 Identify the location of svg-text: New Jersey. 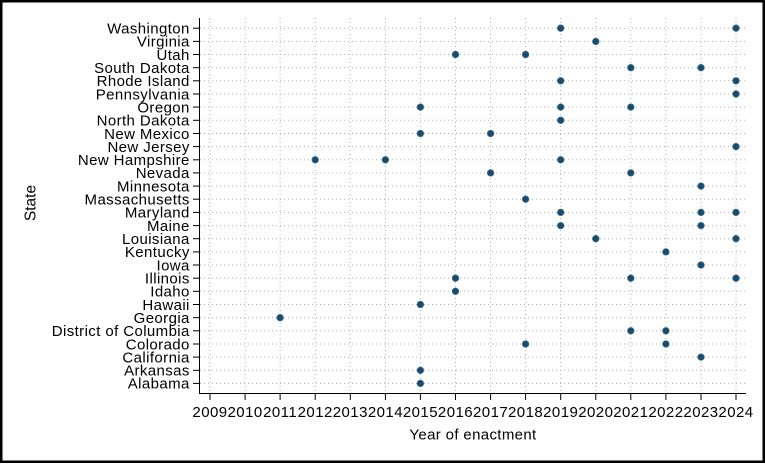
(148, 147).